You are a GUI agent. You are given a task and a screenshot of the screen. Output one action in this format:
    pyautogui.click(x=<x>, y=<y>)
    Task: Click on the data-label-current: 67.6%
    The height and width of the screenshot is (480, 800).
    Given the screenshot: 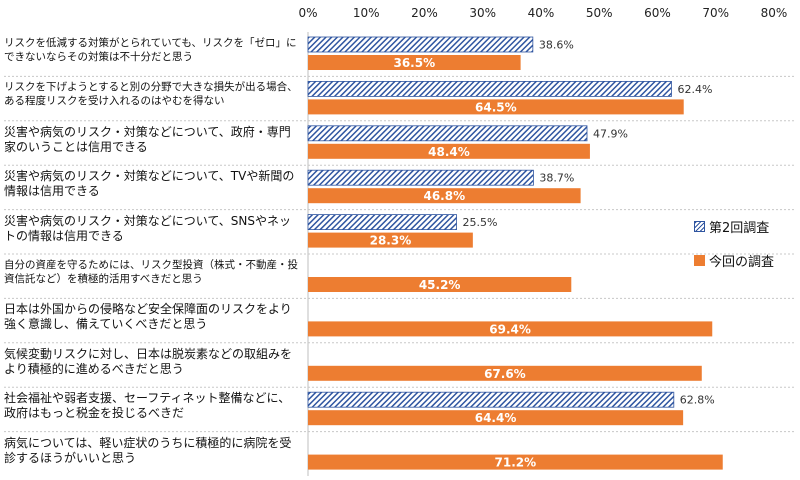 What is the action you would take?
    pyautogui.click(x=505, y=374)
    